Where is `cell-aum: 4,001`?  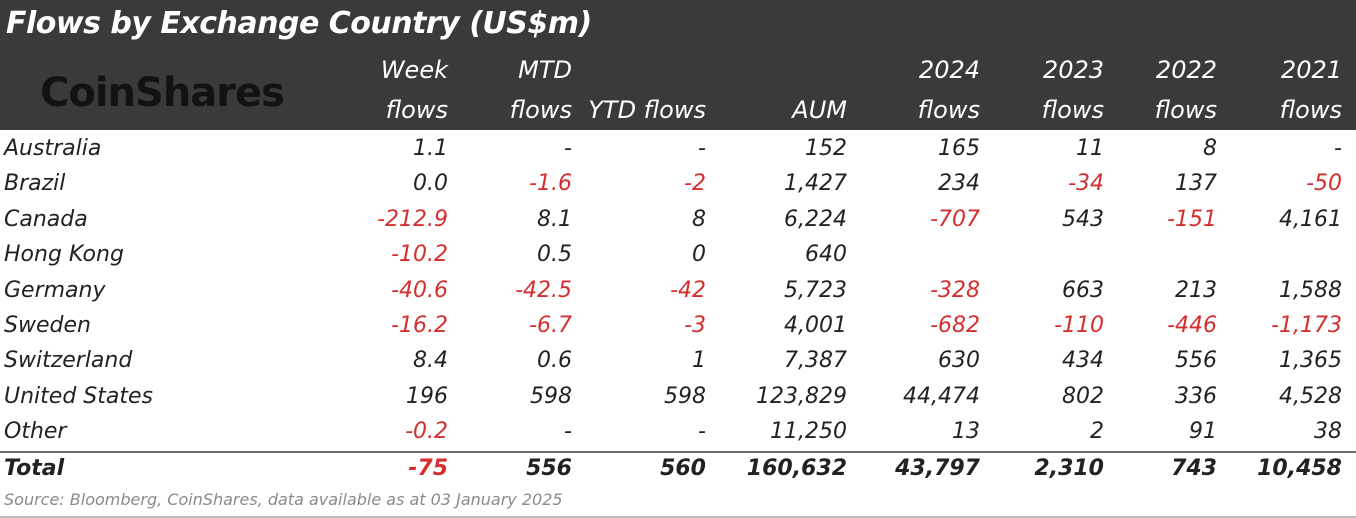 cell-aum: 4,001 is located at coordinates (815, 325).